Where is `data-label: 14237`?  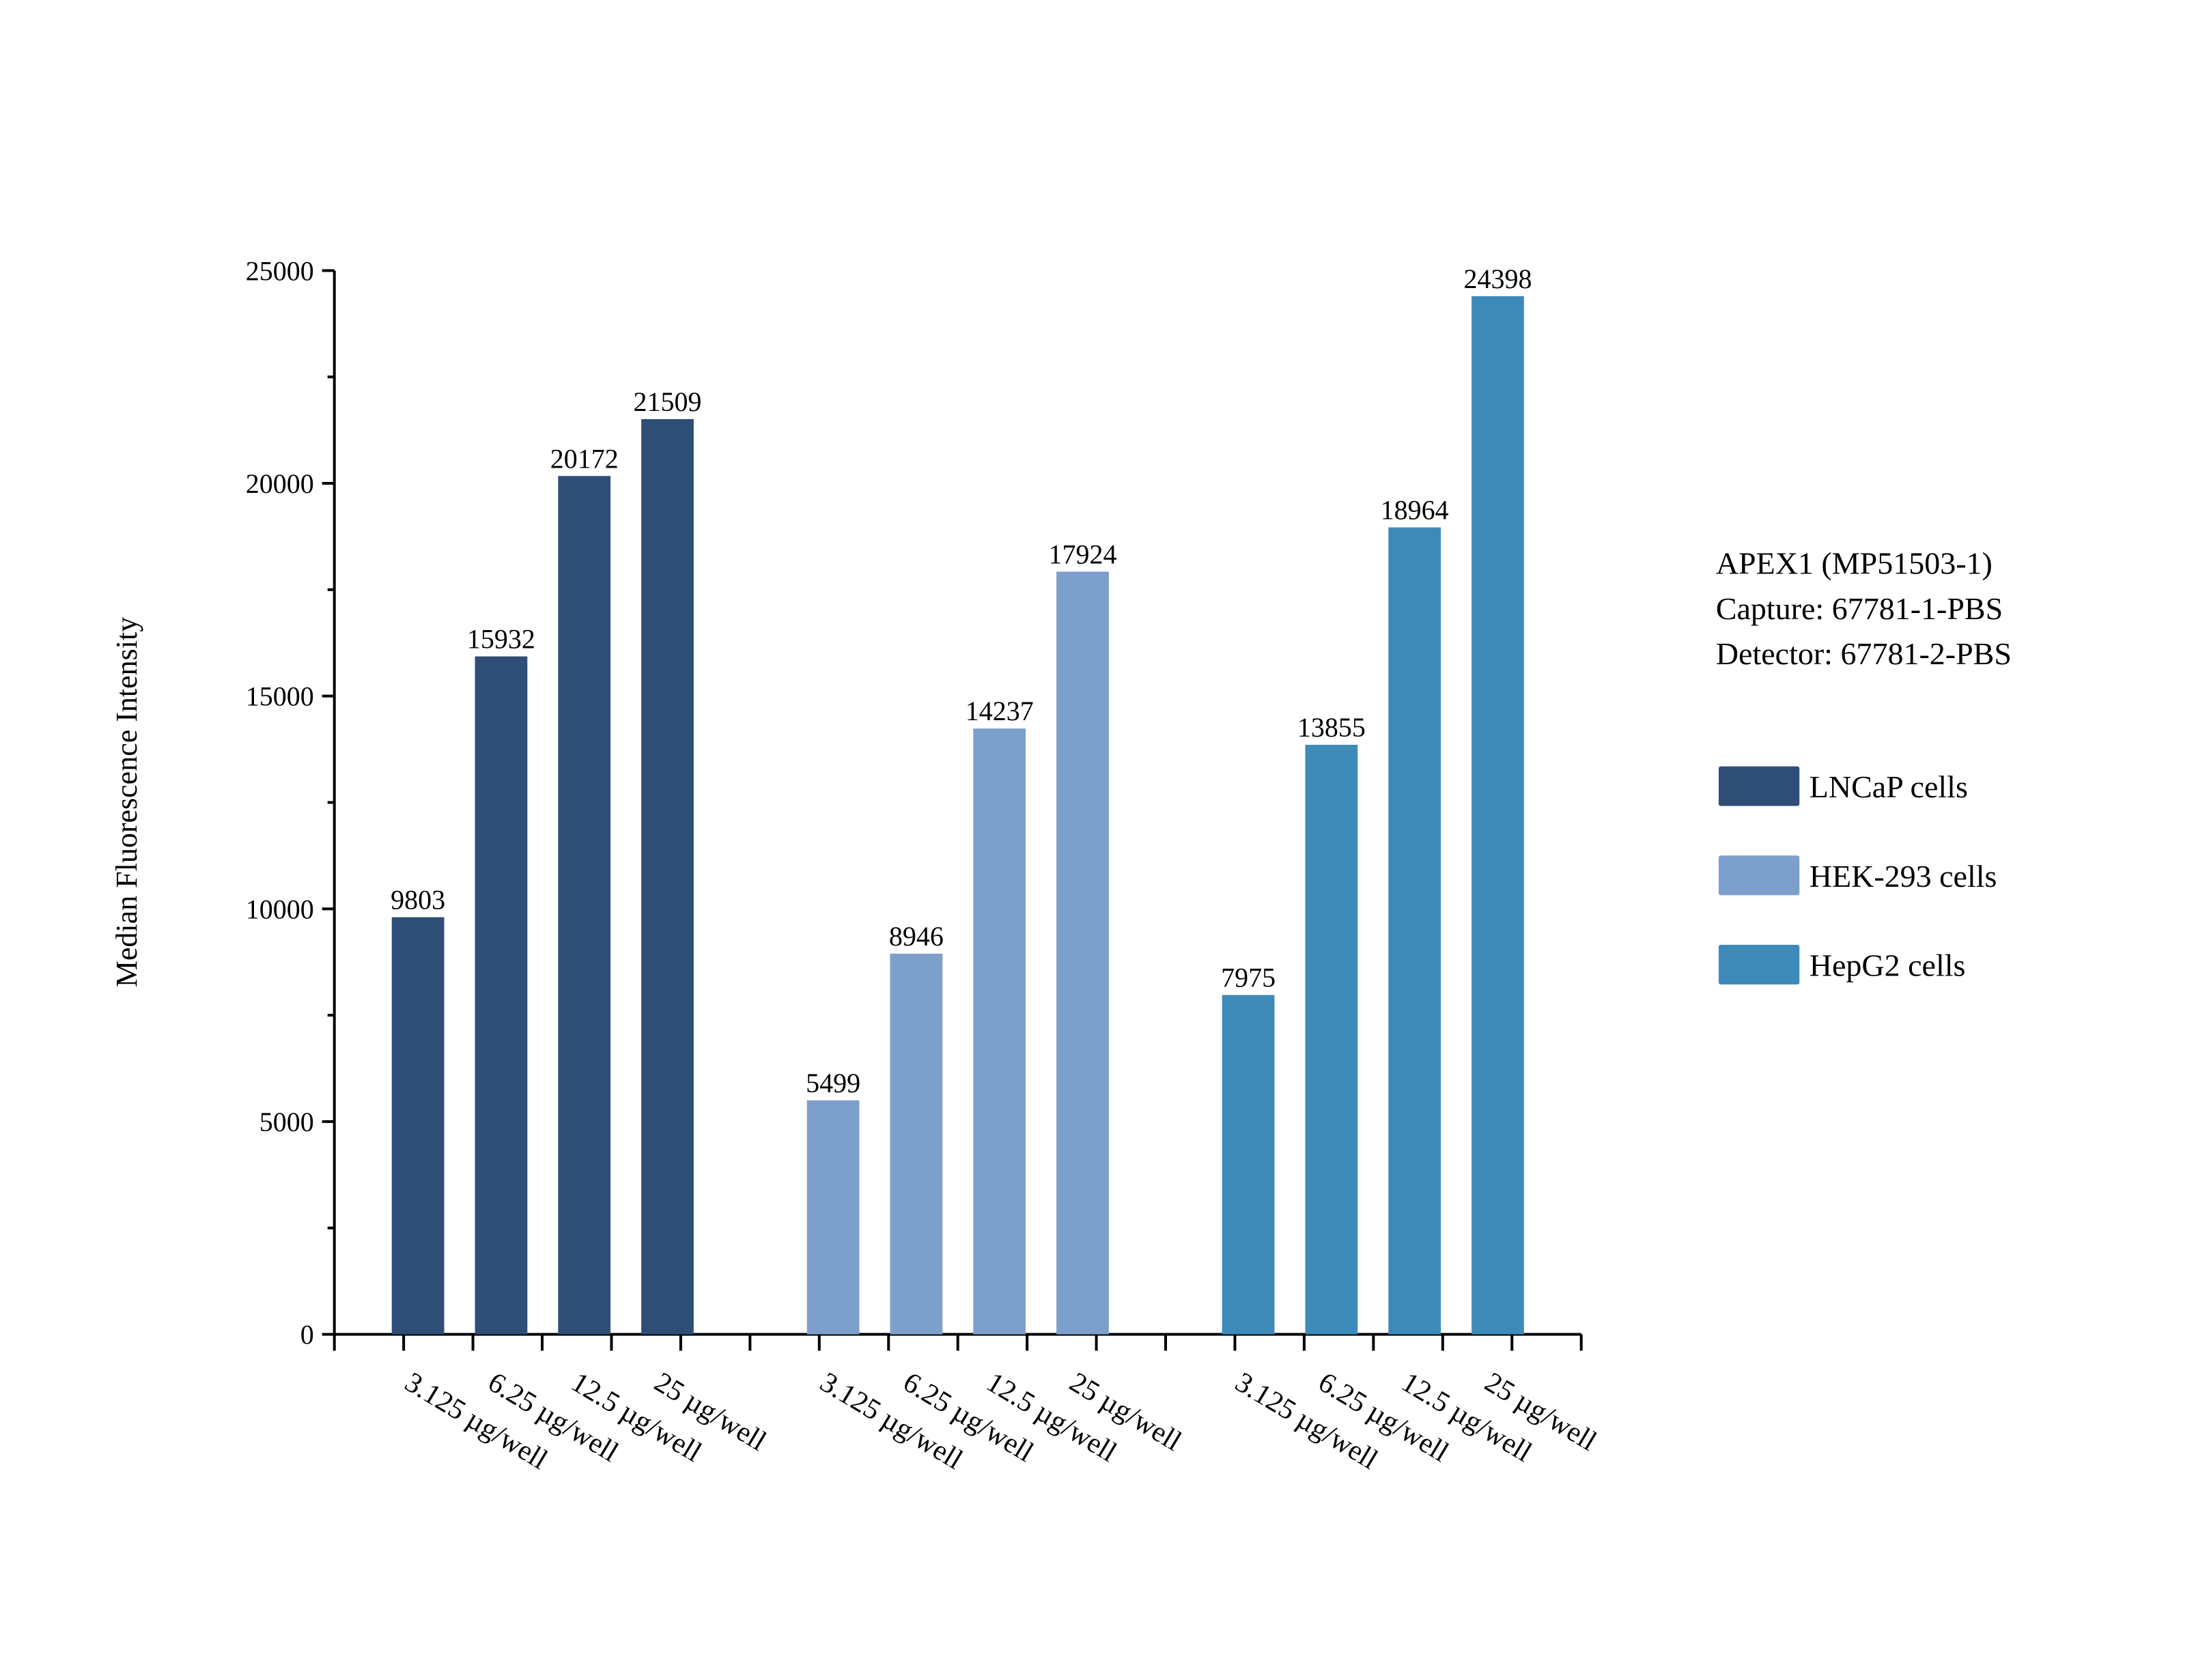
data-label: 14237 is located at coordinates (1000, 711).